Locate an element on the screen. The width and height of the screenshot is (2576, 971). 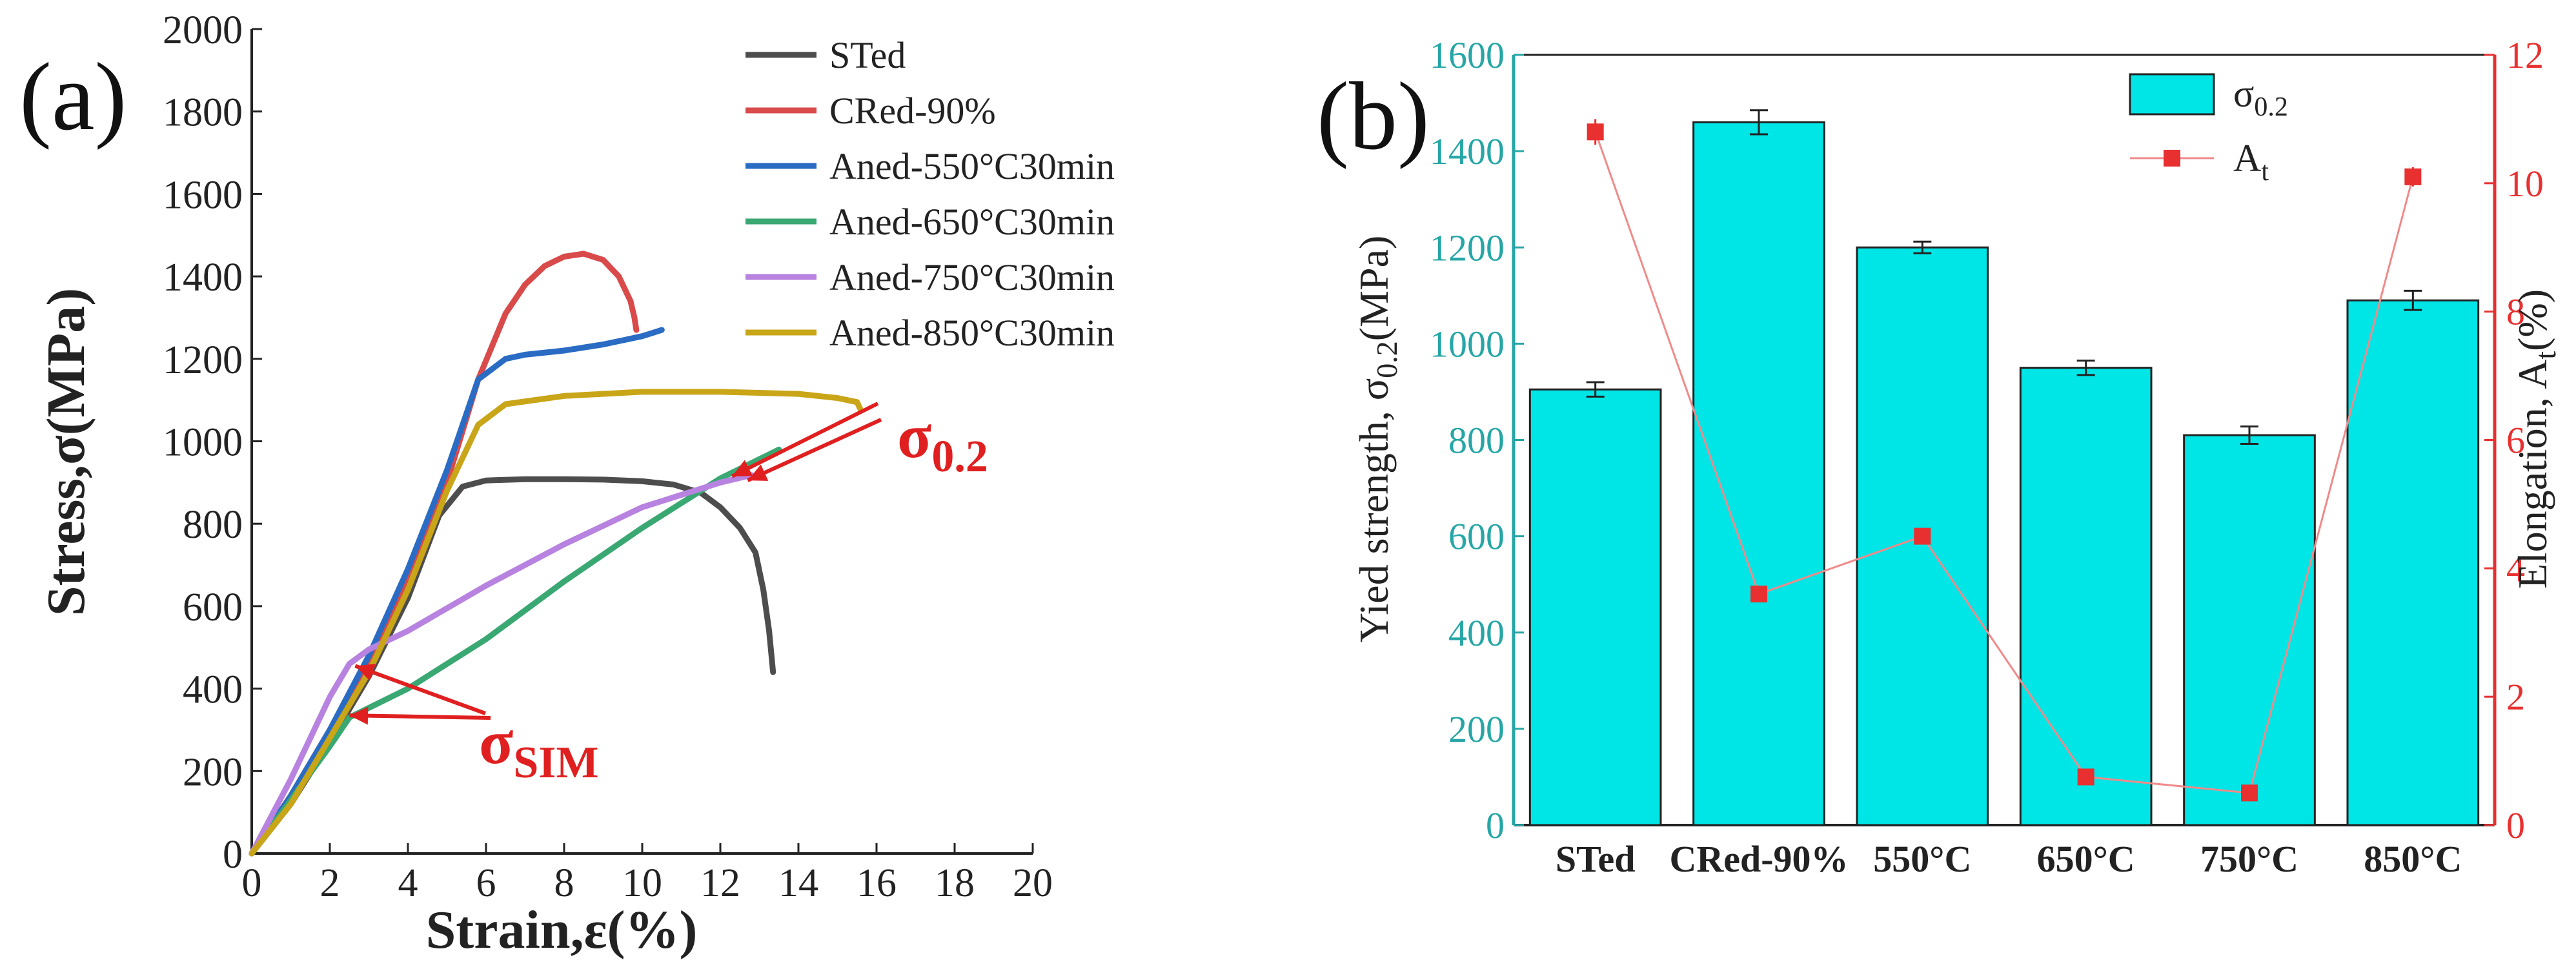
left-tick-label-b: 1000 is located at coordinates (1467, 344).